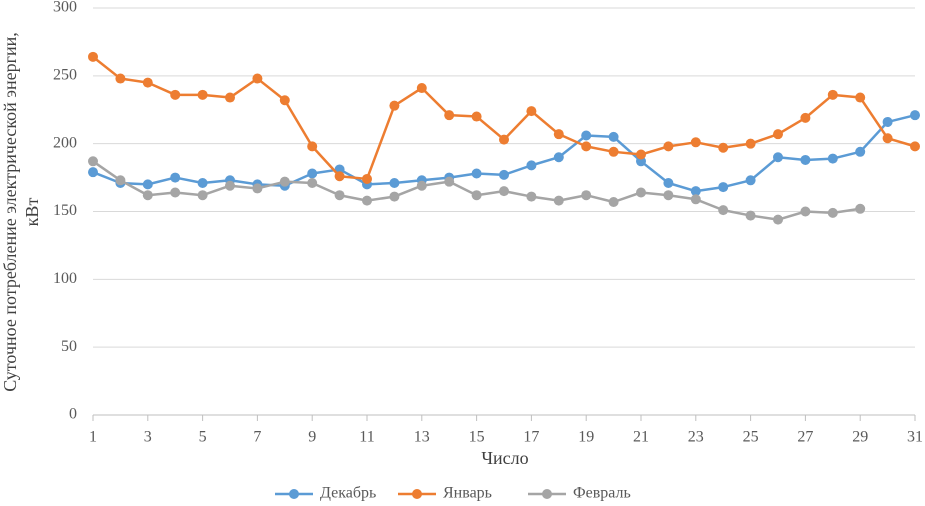 The height and width of the screenshot is (506, 925). What do you see at coordinates (348, 493) in the screenshot?
I see `legend-label: Декабрь` at bounding box center [348, 493].